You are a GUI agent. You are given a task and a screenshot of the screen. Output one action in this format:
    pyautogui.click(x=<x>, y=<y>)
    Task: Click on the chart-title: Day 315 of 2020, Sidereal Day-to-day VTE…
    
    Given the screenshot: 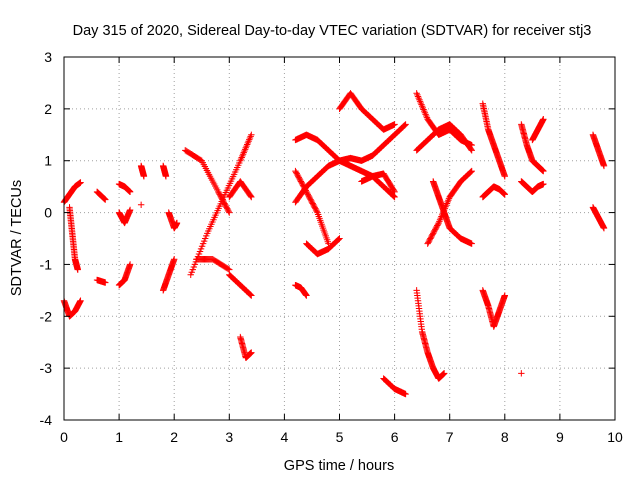 What is the action you would take?
    pyautogui.click(x=332, y=31)
    